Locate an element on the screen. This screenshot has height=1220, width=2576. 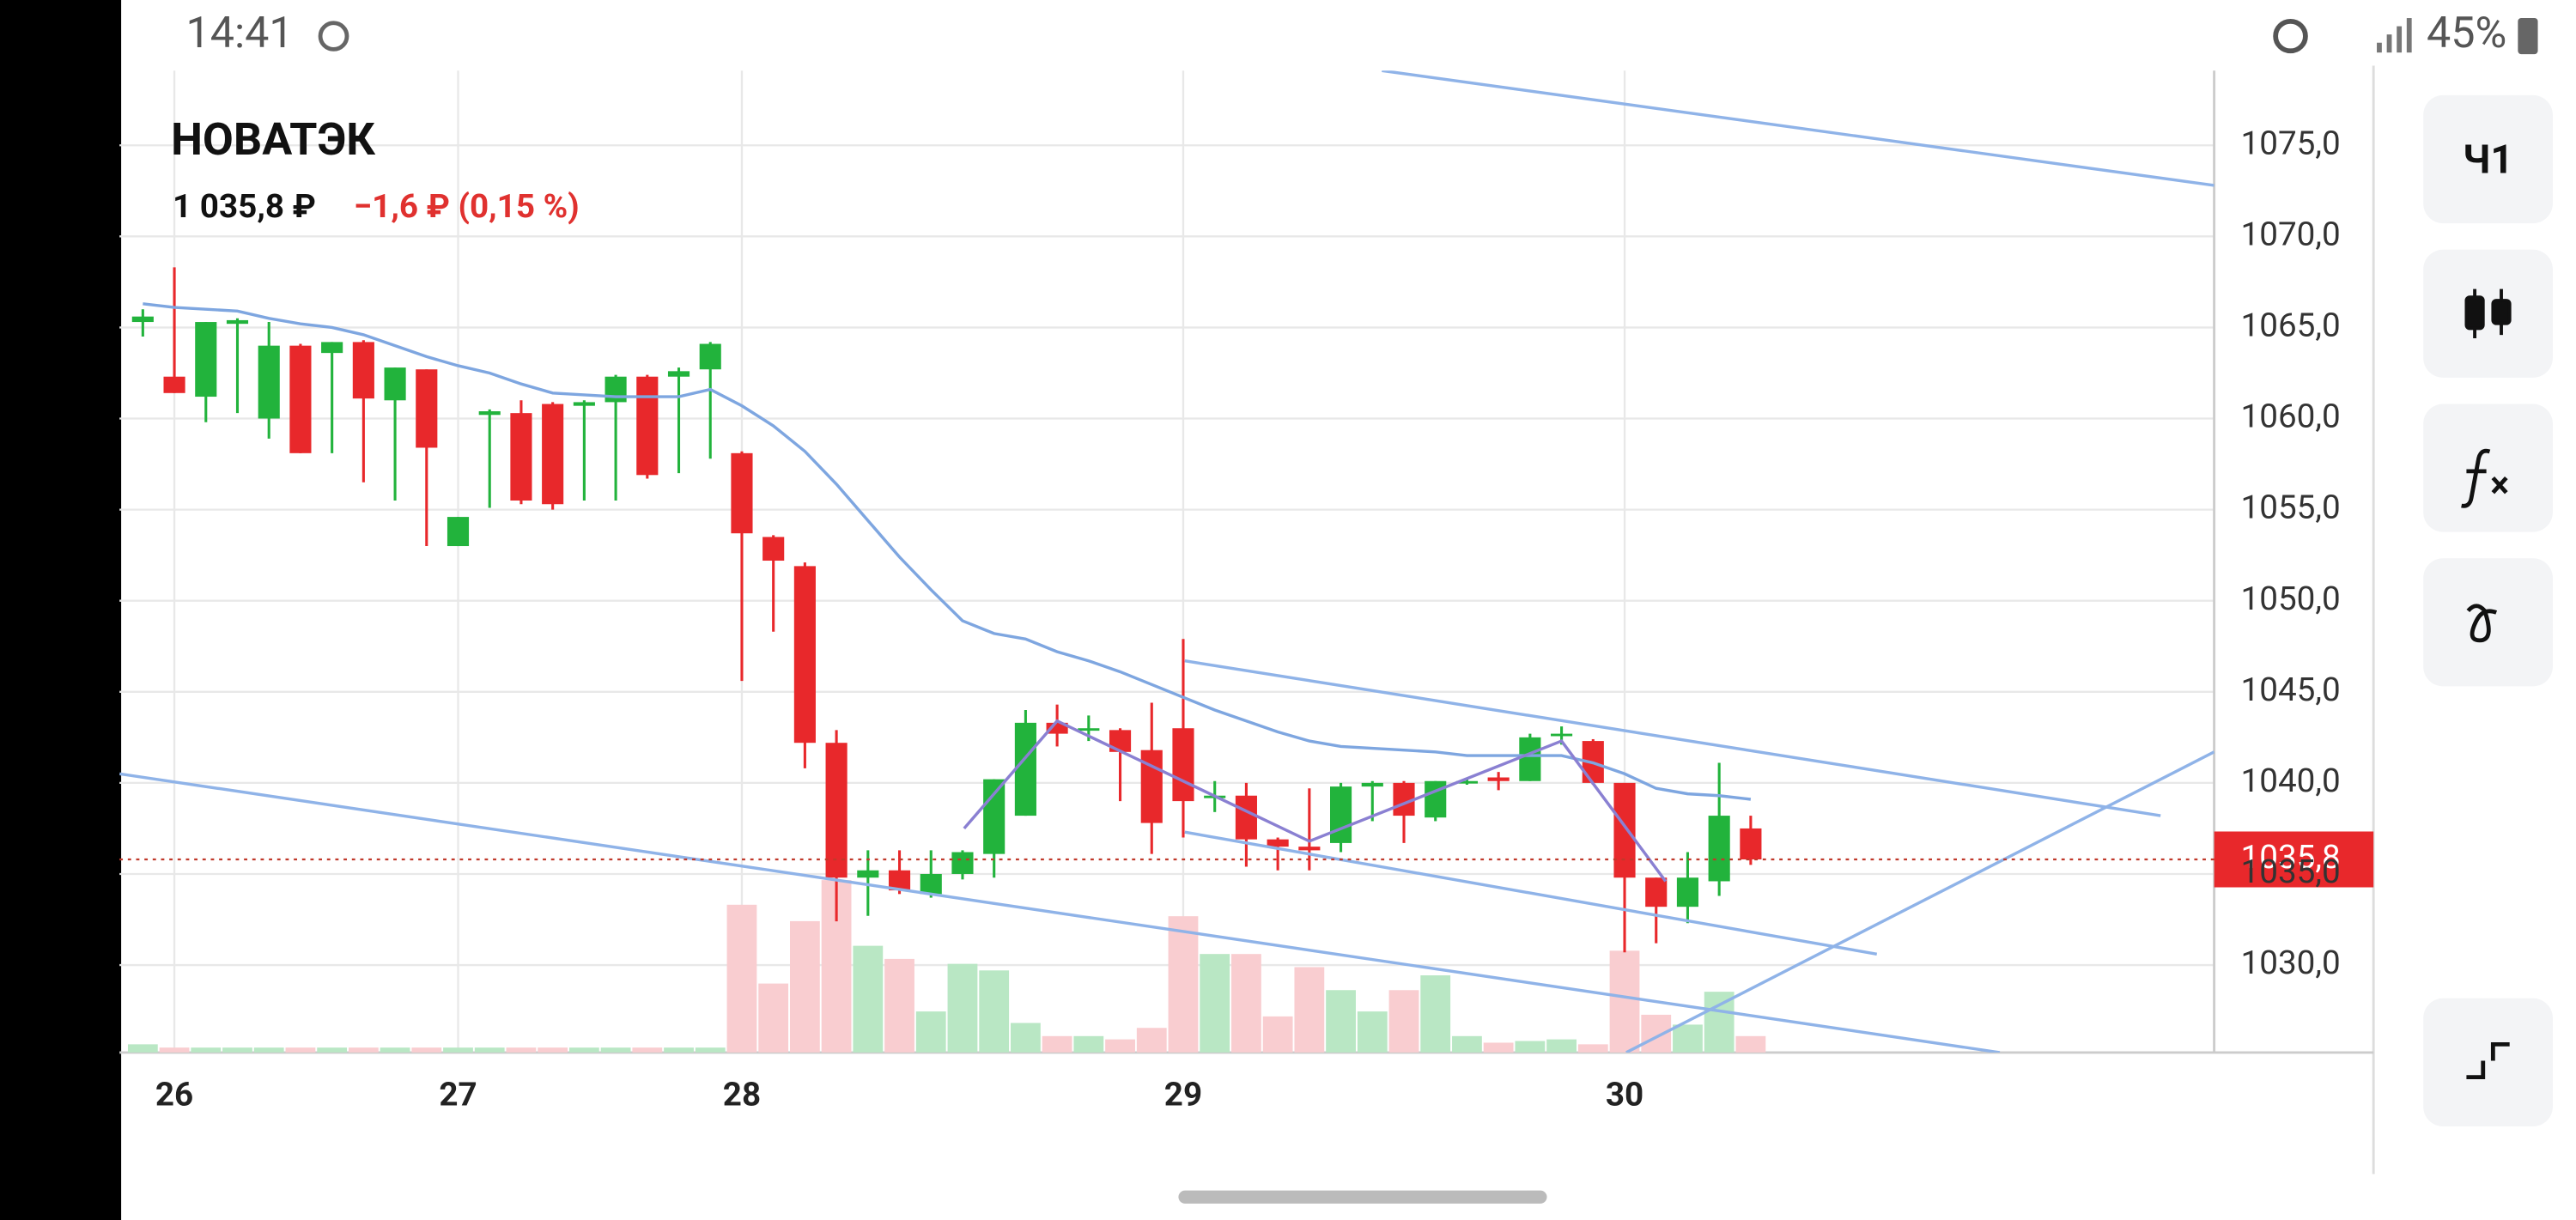
last-price-label: 1035,8 is located at coordinates (2291, 857).